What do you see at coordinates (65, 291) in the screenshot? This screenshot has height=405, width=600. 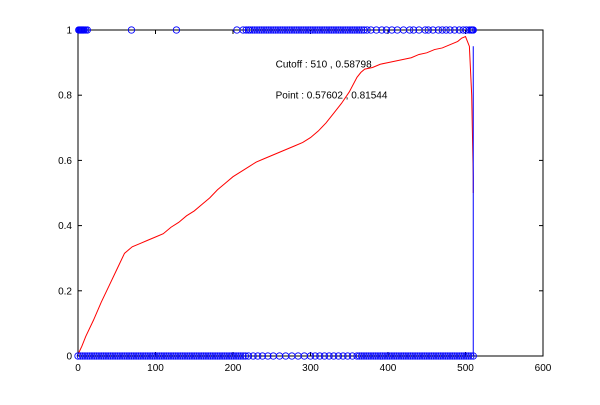 I see `y-tick-label: 0.2` at bounding box center [65, 291].